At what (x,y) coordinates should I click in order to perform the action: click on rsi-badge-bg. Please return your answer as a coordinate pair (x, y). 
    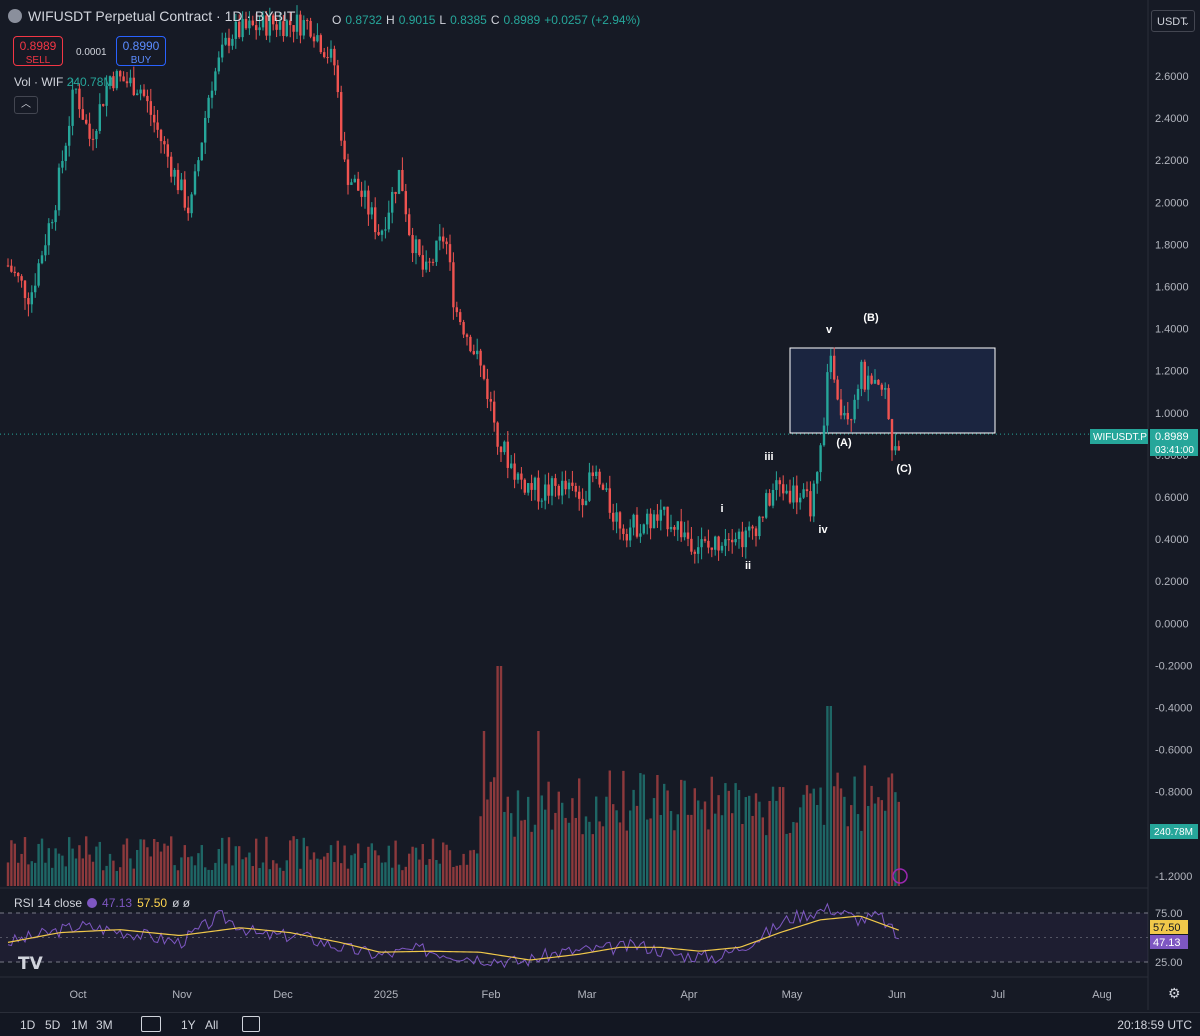
    Looking at the image, I should click on (1169, 942).